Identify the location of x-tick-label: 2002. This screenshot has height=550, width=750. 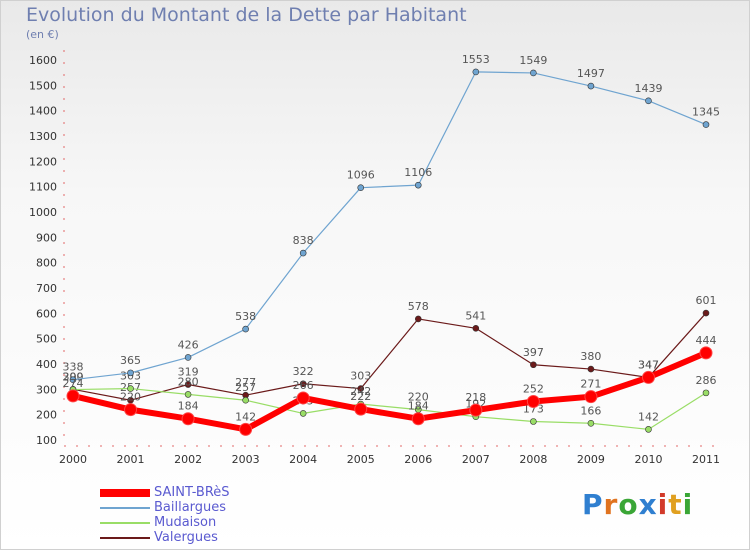
(188, 459).